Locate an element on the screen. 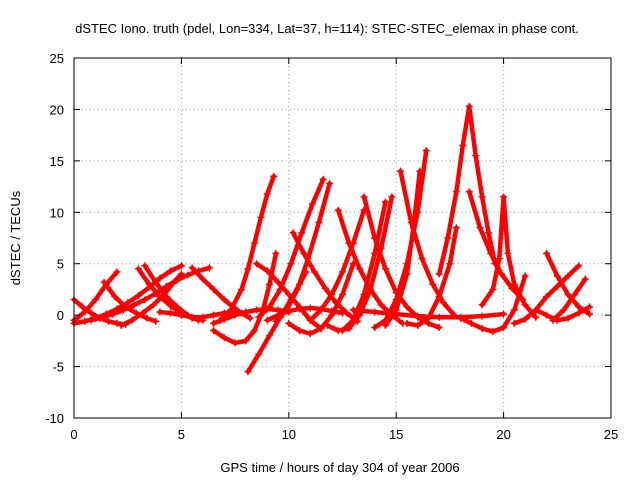 The height and width of the screenshot is (480, 640). y-tick-label: 10 is located at coordinates (57, 212).